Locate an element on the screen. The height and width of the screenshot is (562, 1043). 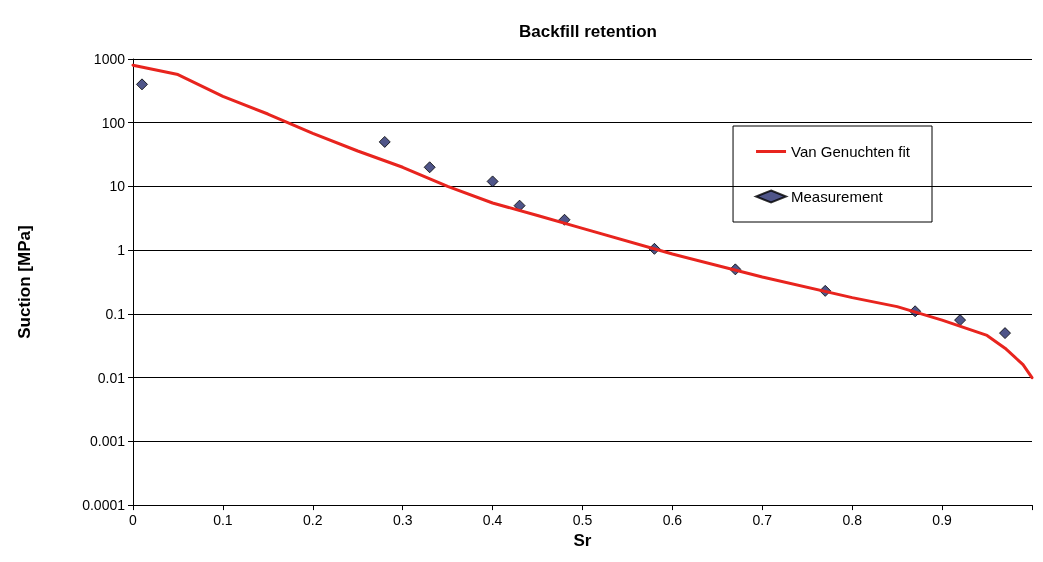
x-tick-label: 0.9 is located at coordinates (942, 520).